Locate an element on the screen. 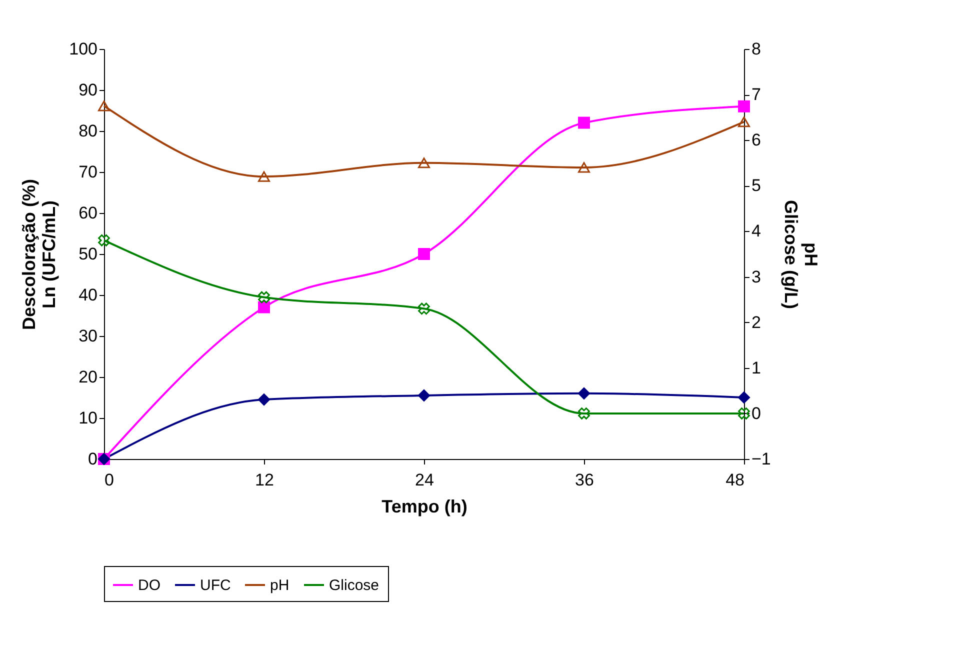 The height and width of the screenshot is (652, 960). y2-tick-label: 1 is located at coordinates (756, 368).